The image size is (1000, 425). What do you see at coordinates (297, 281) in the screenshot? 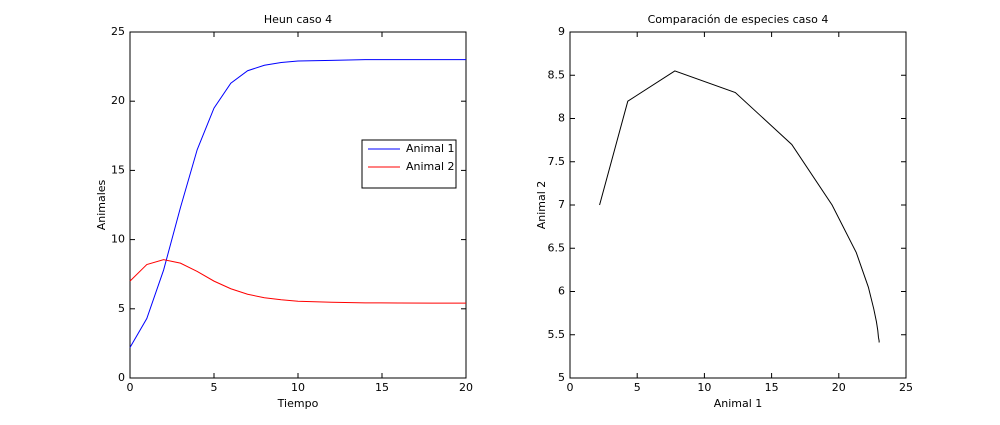
I see `data-line` at bounding box center [297, 281].